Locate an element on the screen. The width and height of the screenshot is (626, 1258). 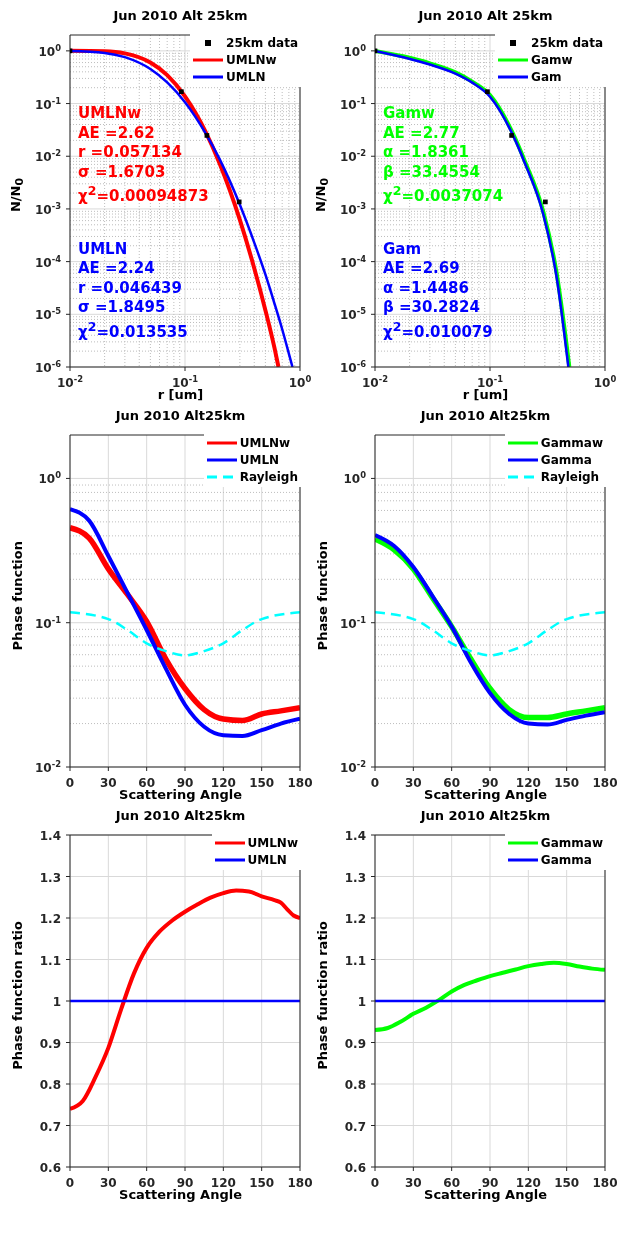
annotation: AE =2.62 is located at coordinates (116, 132).